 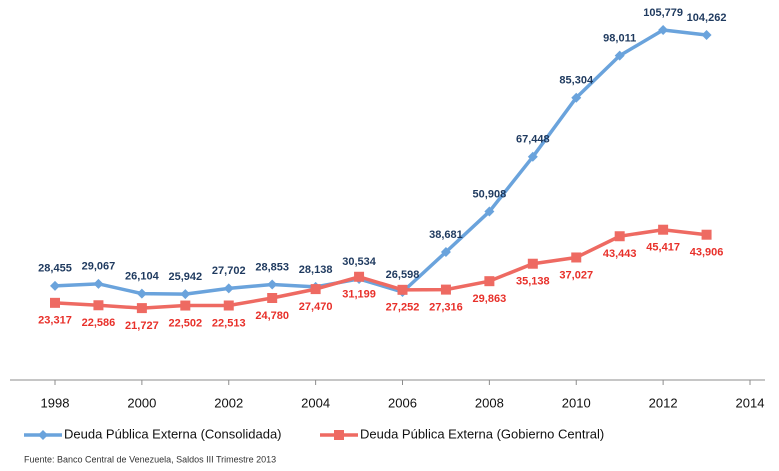 What do you see at coordinates (315, 402) in the screenshot?
I see `x-tick-label: 2004` at bounding box center [315, 402].